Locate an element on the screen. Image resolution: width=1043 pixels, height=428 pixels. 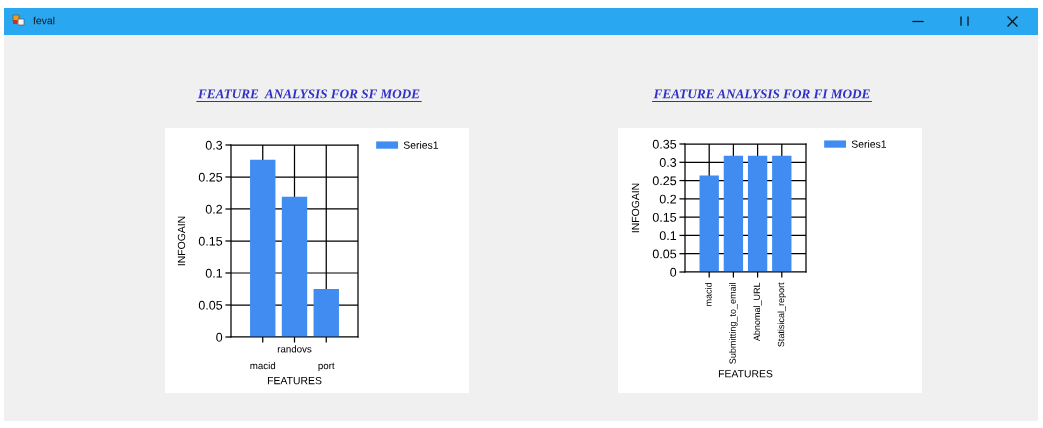
chart-title: FEATURE ANALYSIS FOR SF MODE is located at coordinates (308, 94).